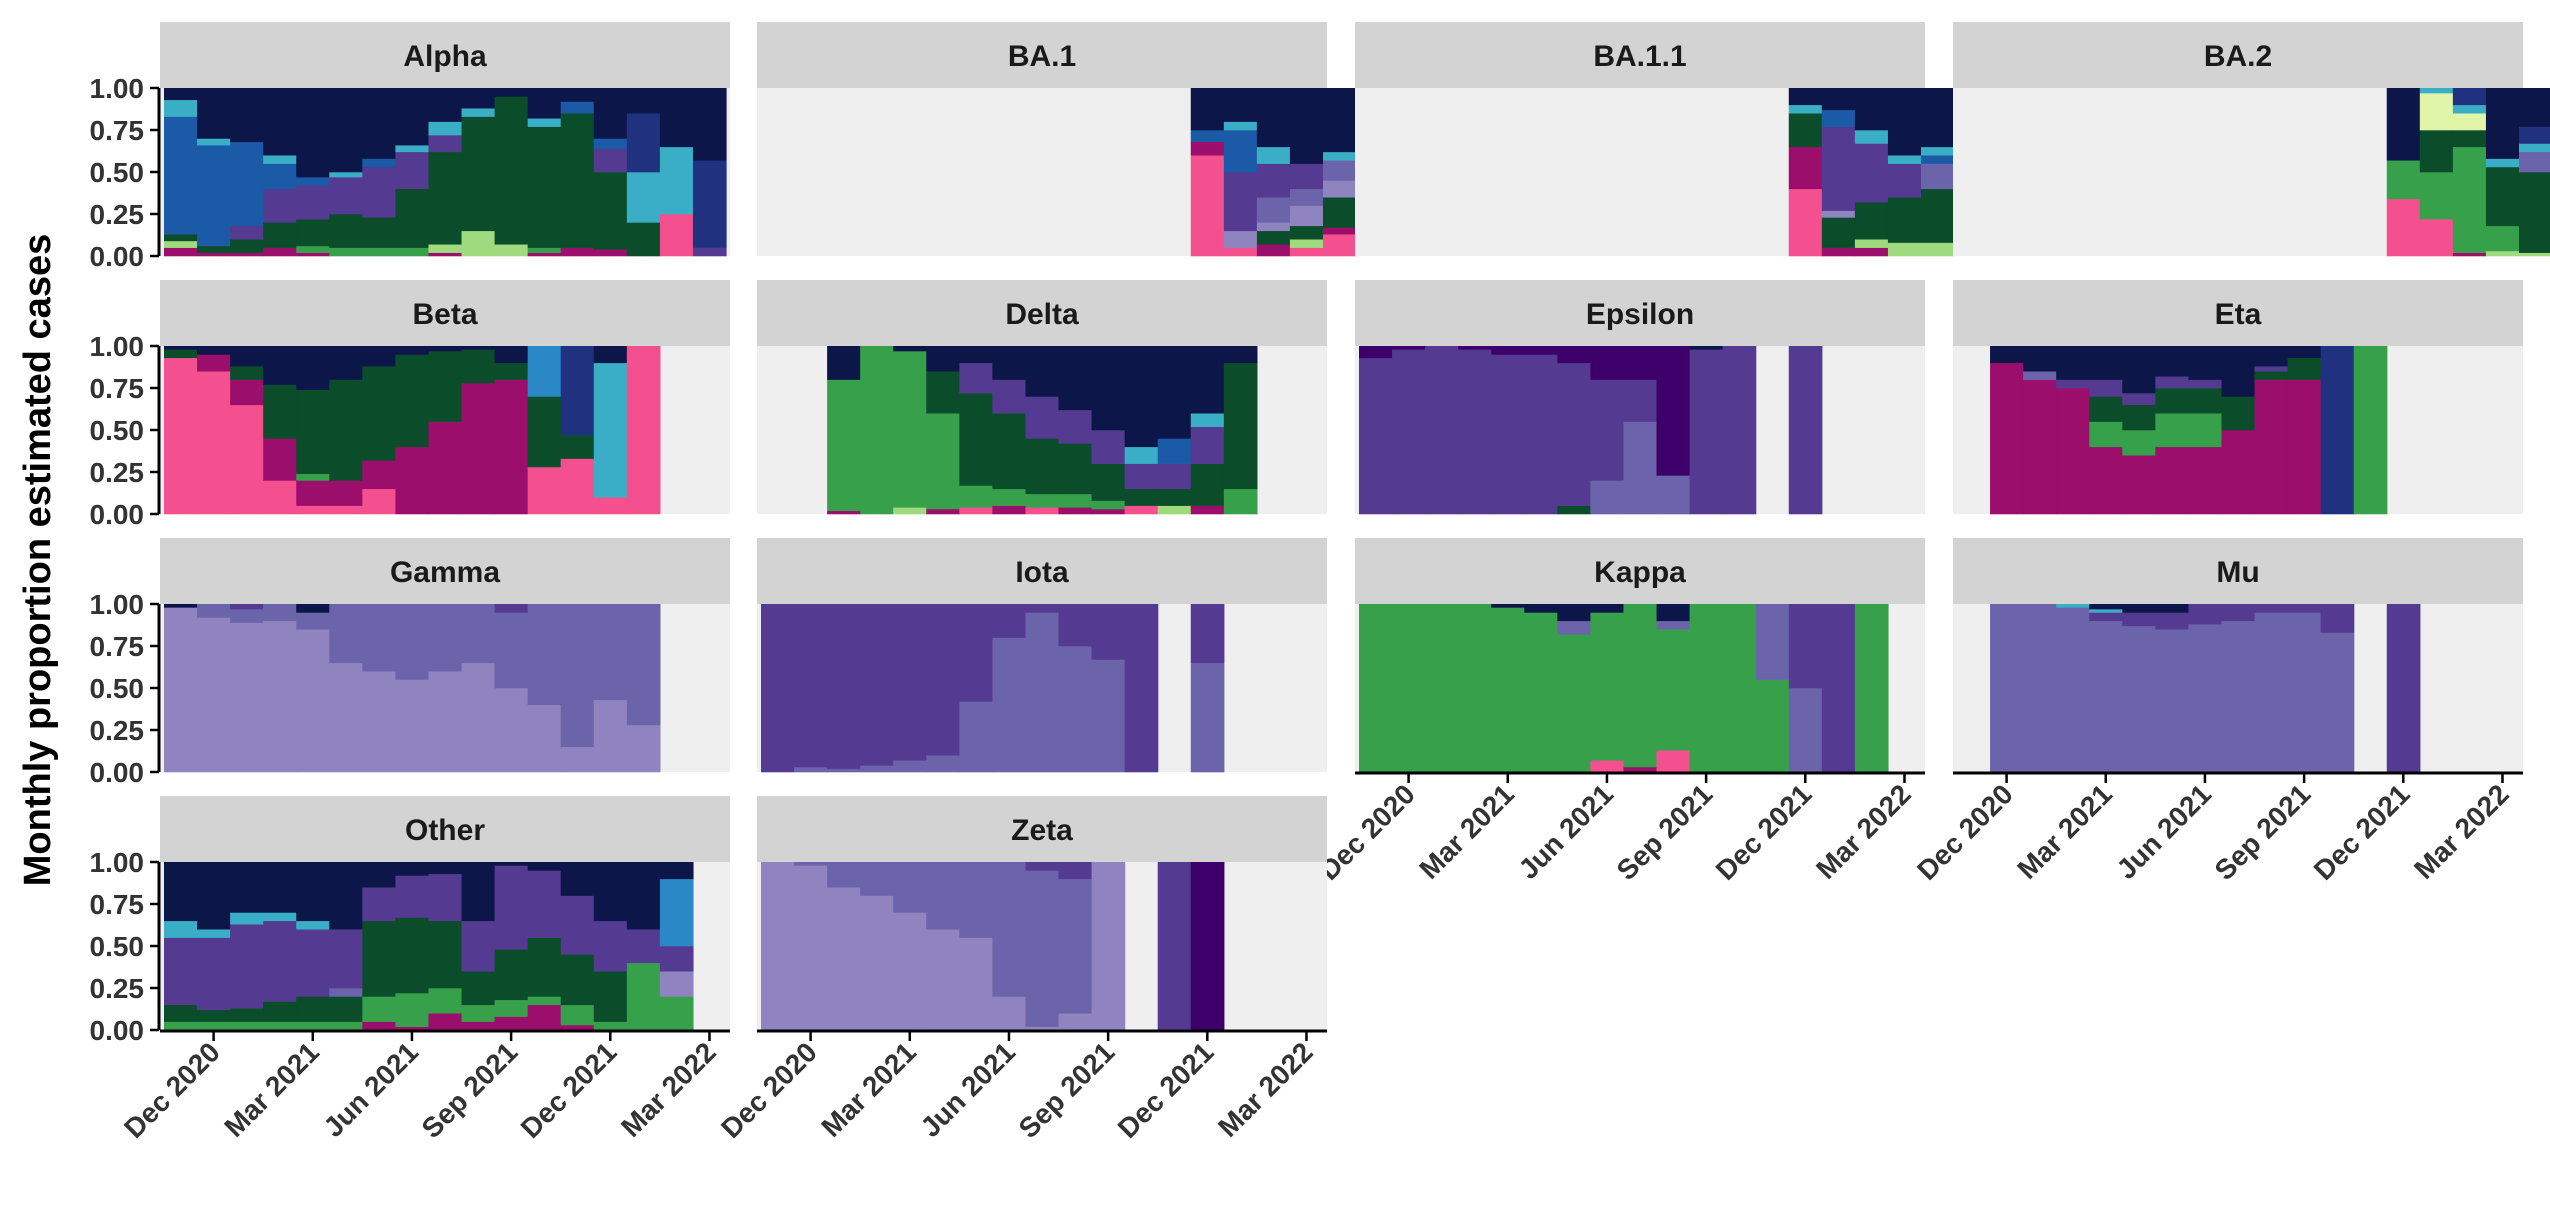  I want to click on x-tick-label: Mar 2022, so click(668, 1089).